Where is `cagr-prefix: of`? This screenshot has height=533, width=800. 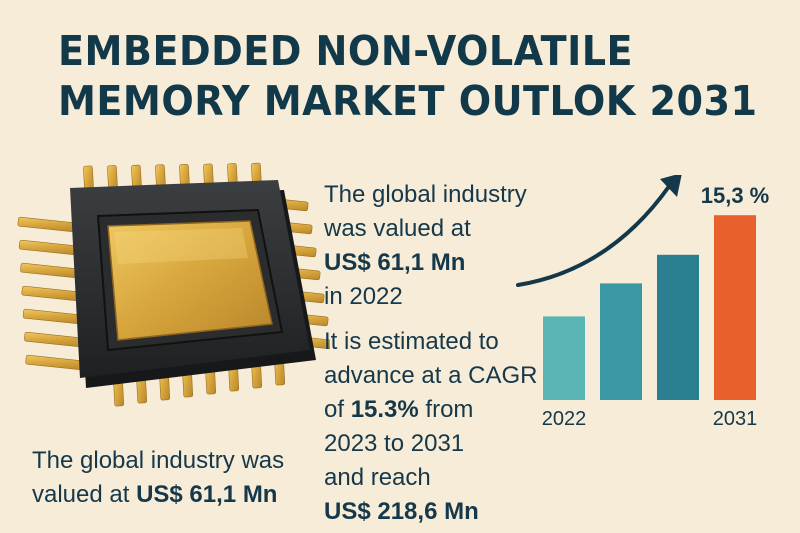 cagr-prefix: of is located at coordinates (337, 409).